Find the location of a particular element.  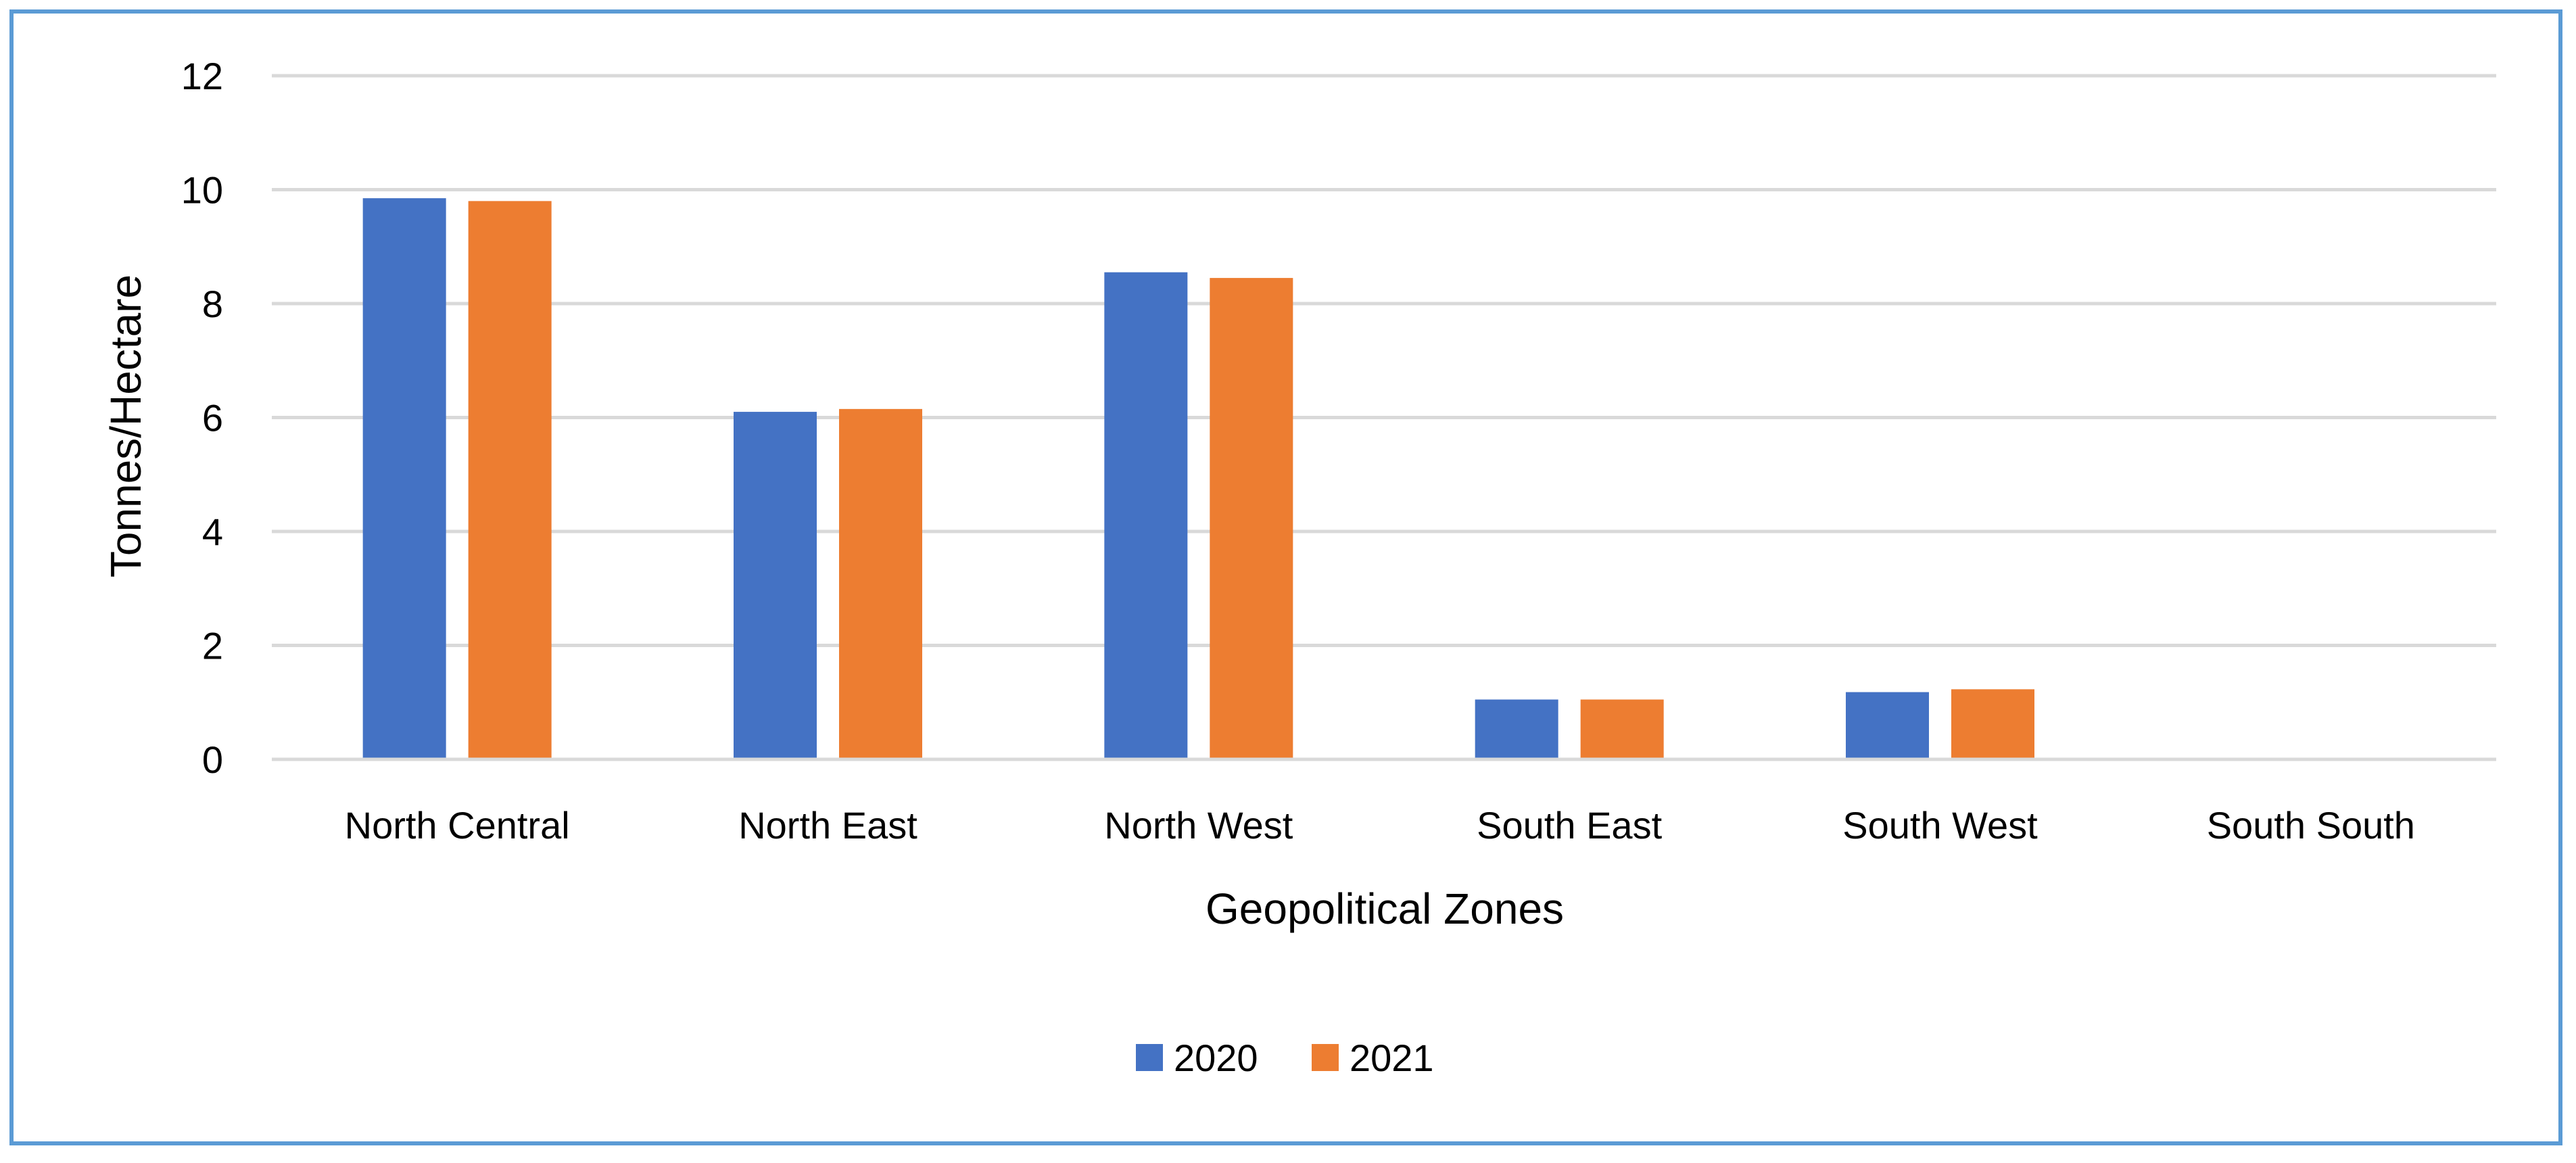

y-axis-ticks: 0 2 4 6 8 10 12 is located at coordinates (202, 418).